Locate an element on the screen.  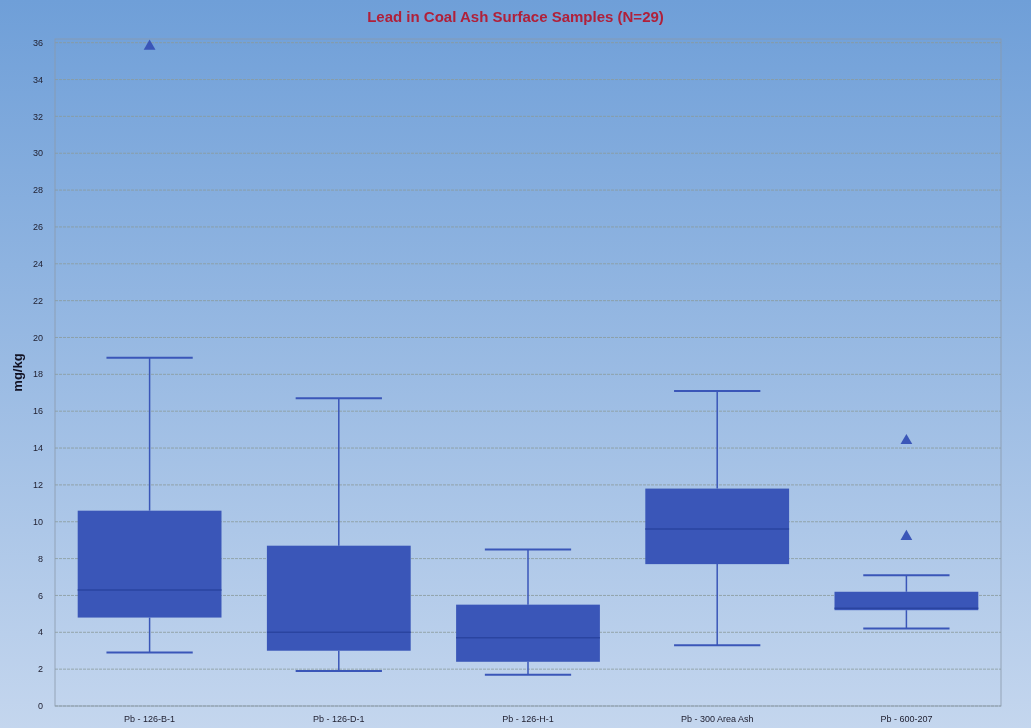
x-tick-label: Pb - 126-H-1 is located at coordinates (528, 719).